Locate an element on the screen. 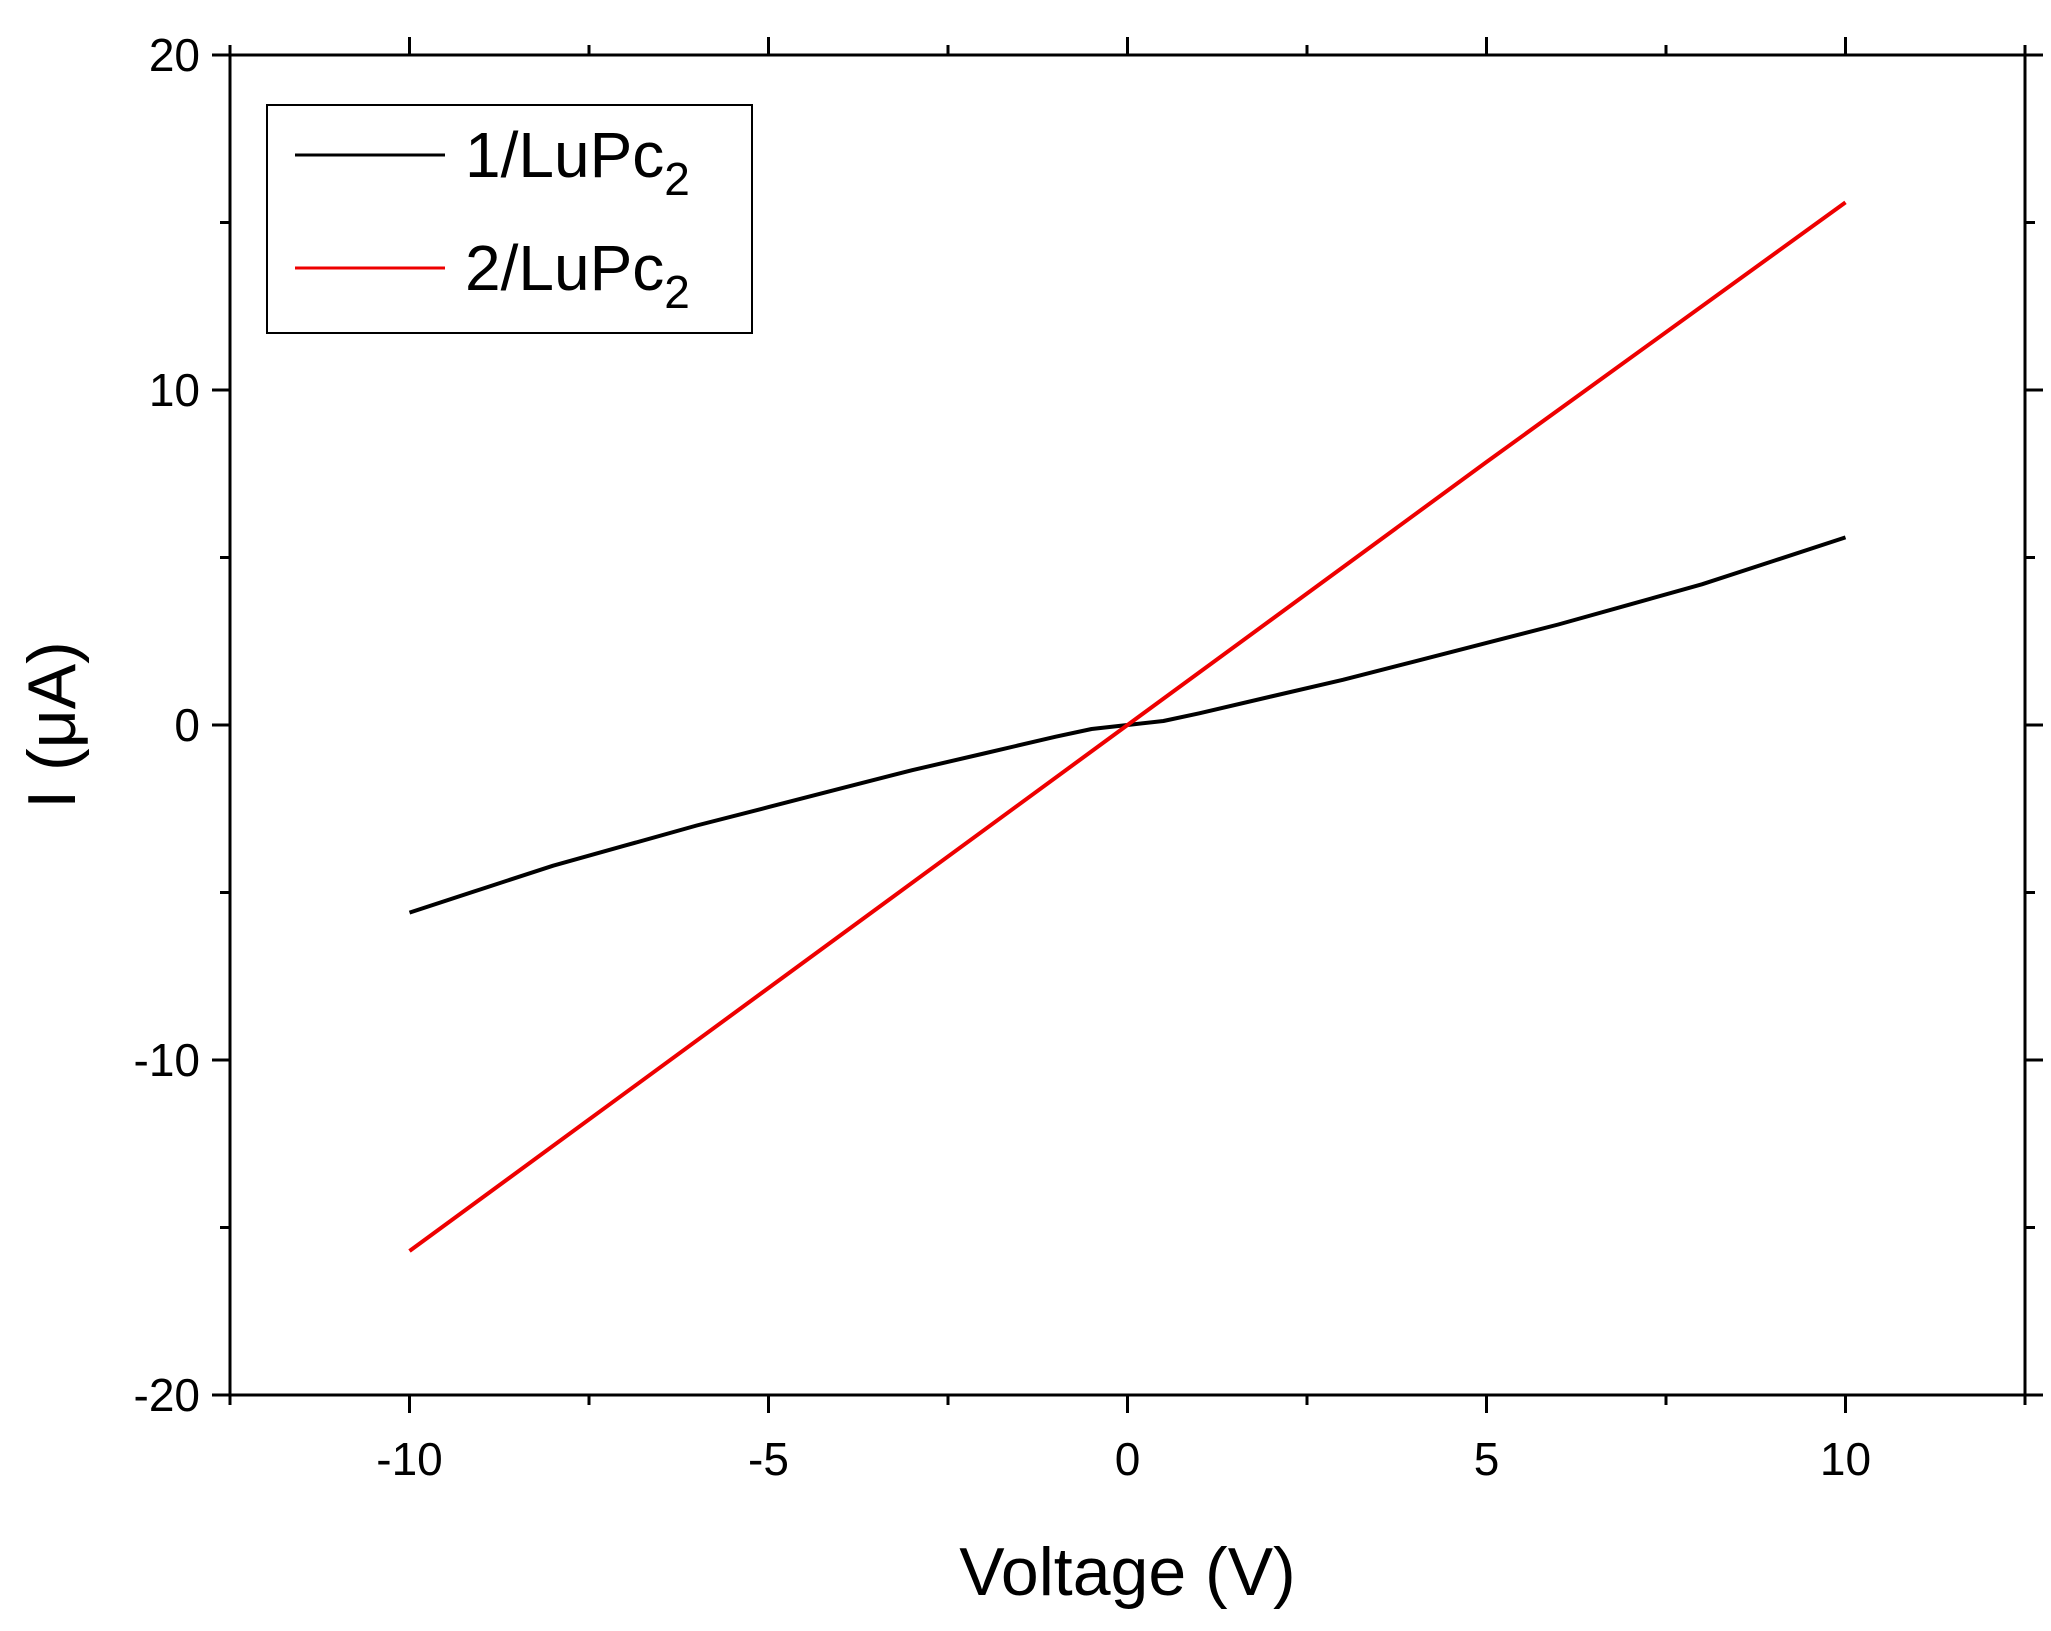  legend-label-1: 1/LuPc2 is located at coordinates (577, 162).